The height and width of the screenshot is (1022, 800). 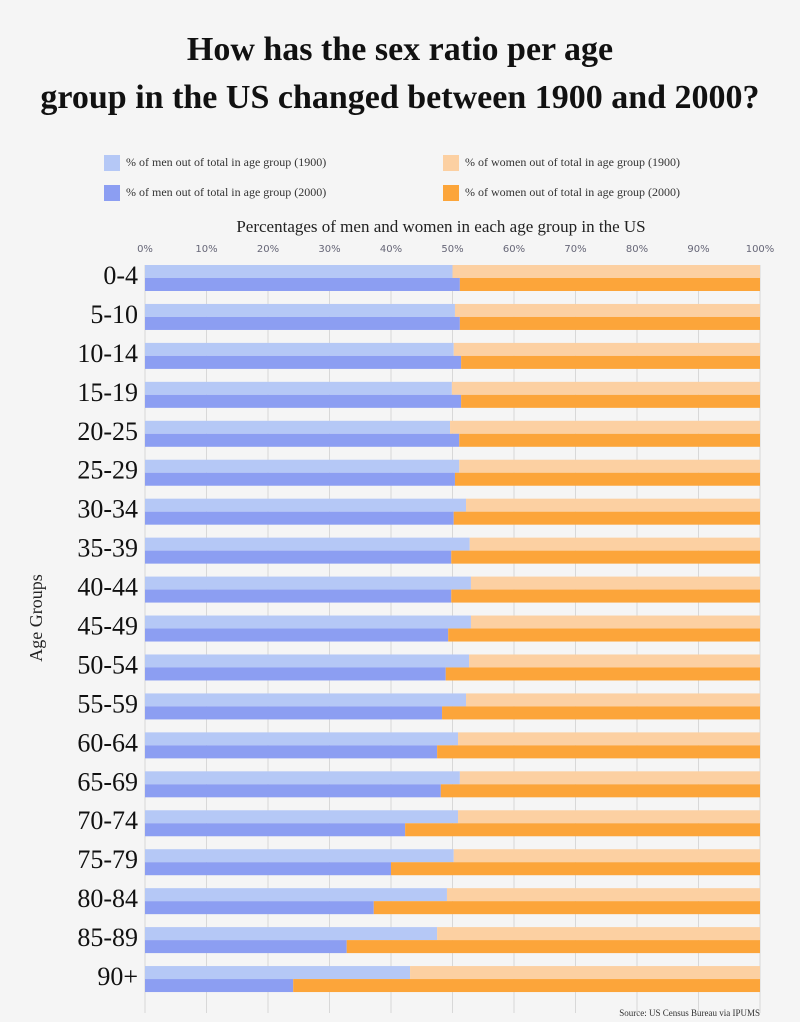 What do you see at coordinates (107, 353) in the screenshot?
I see `y-tick-label: 10-14` at bounding box center [107, 353].